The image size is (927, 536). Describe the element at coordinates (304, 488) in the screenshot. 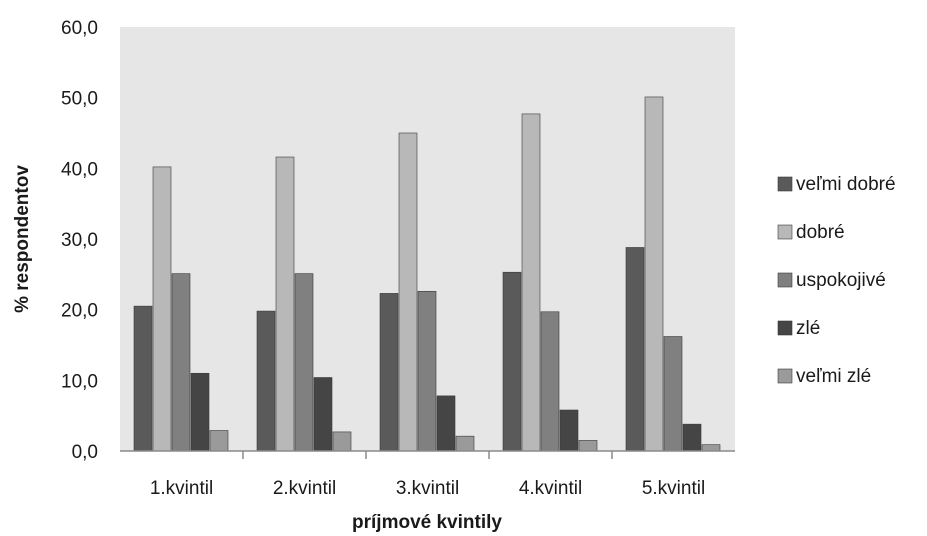

I see `x-tick-label: 2.kvintil` at that location.